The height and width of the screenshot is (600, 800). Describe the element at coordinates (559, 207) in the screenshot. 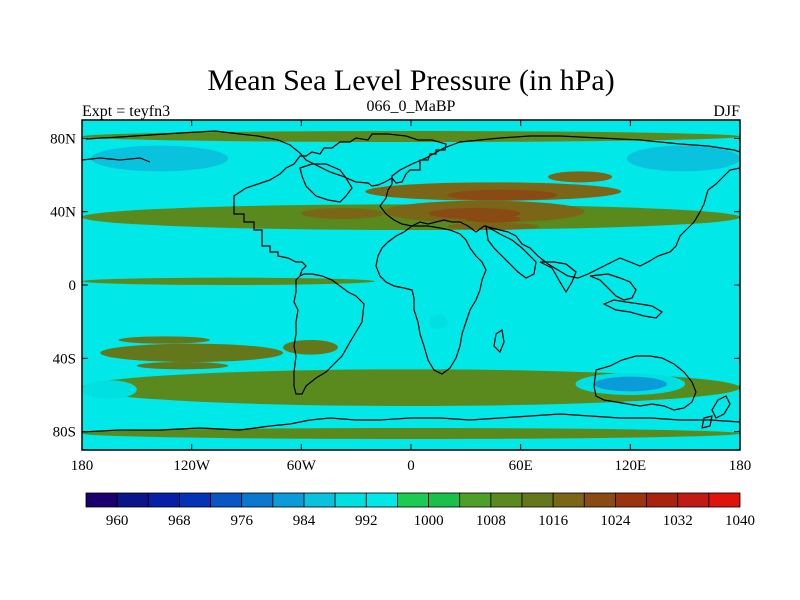

I see `coastline-eurasia` at that location.